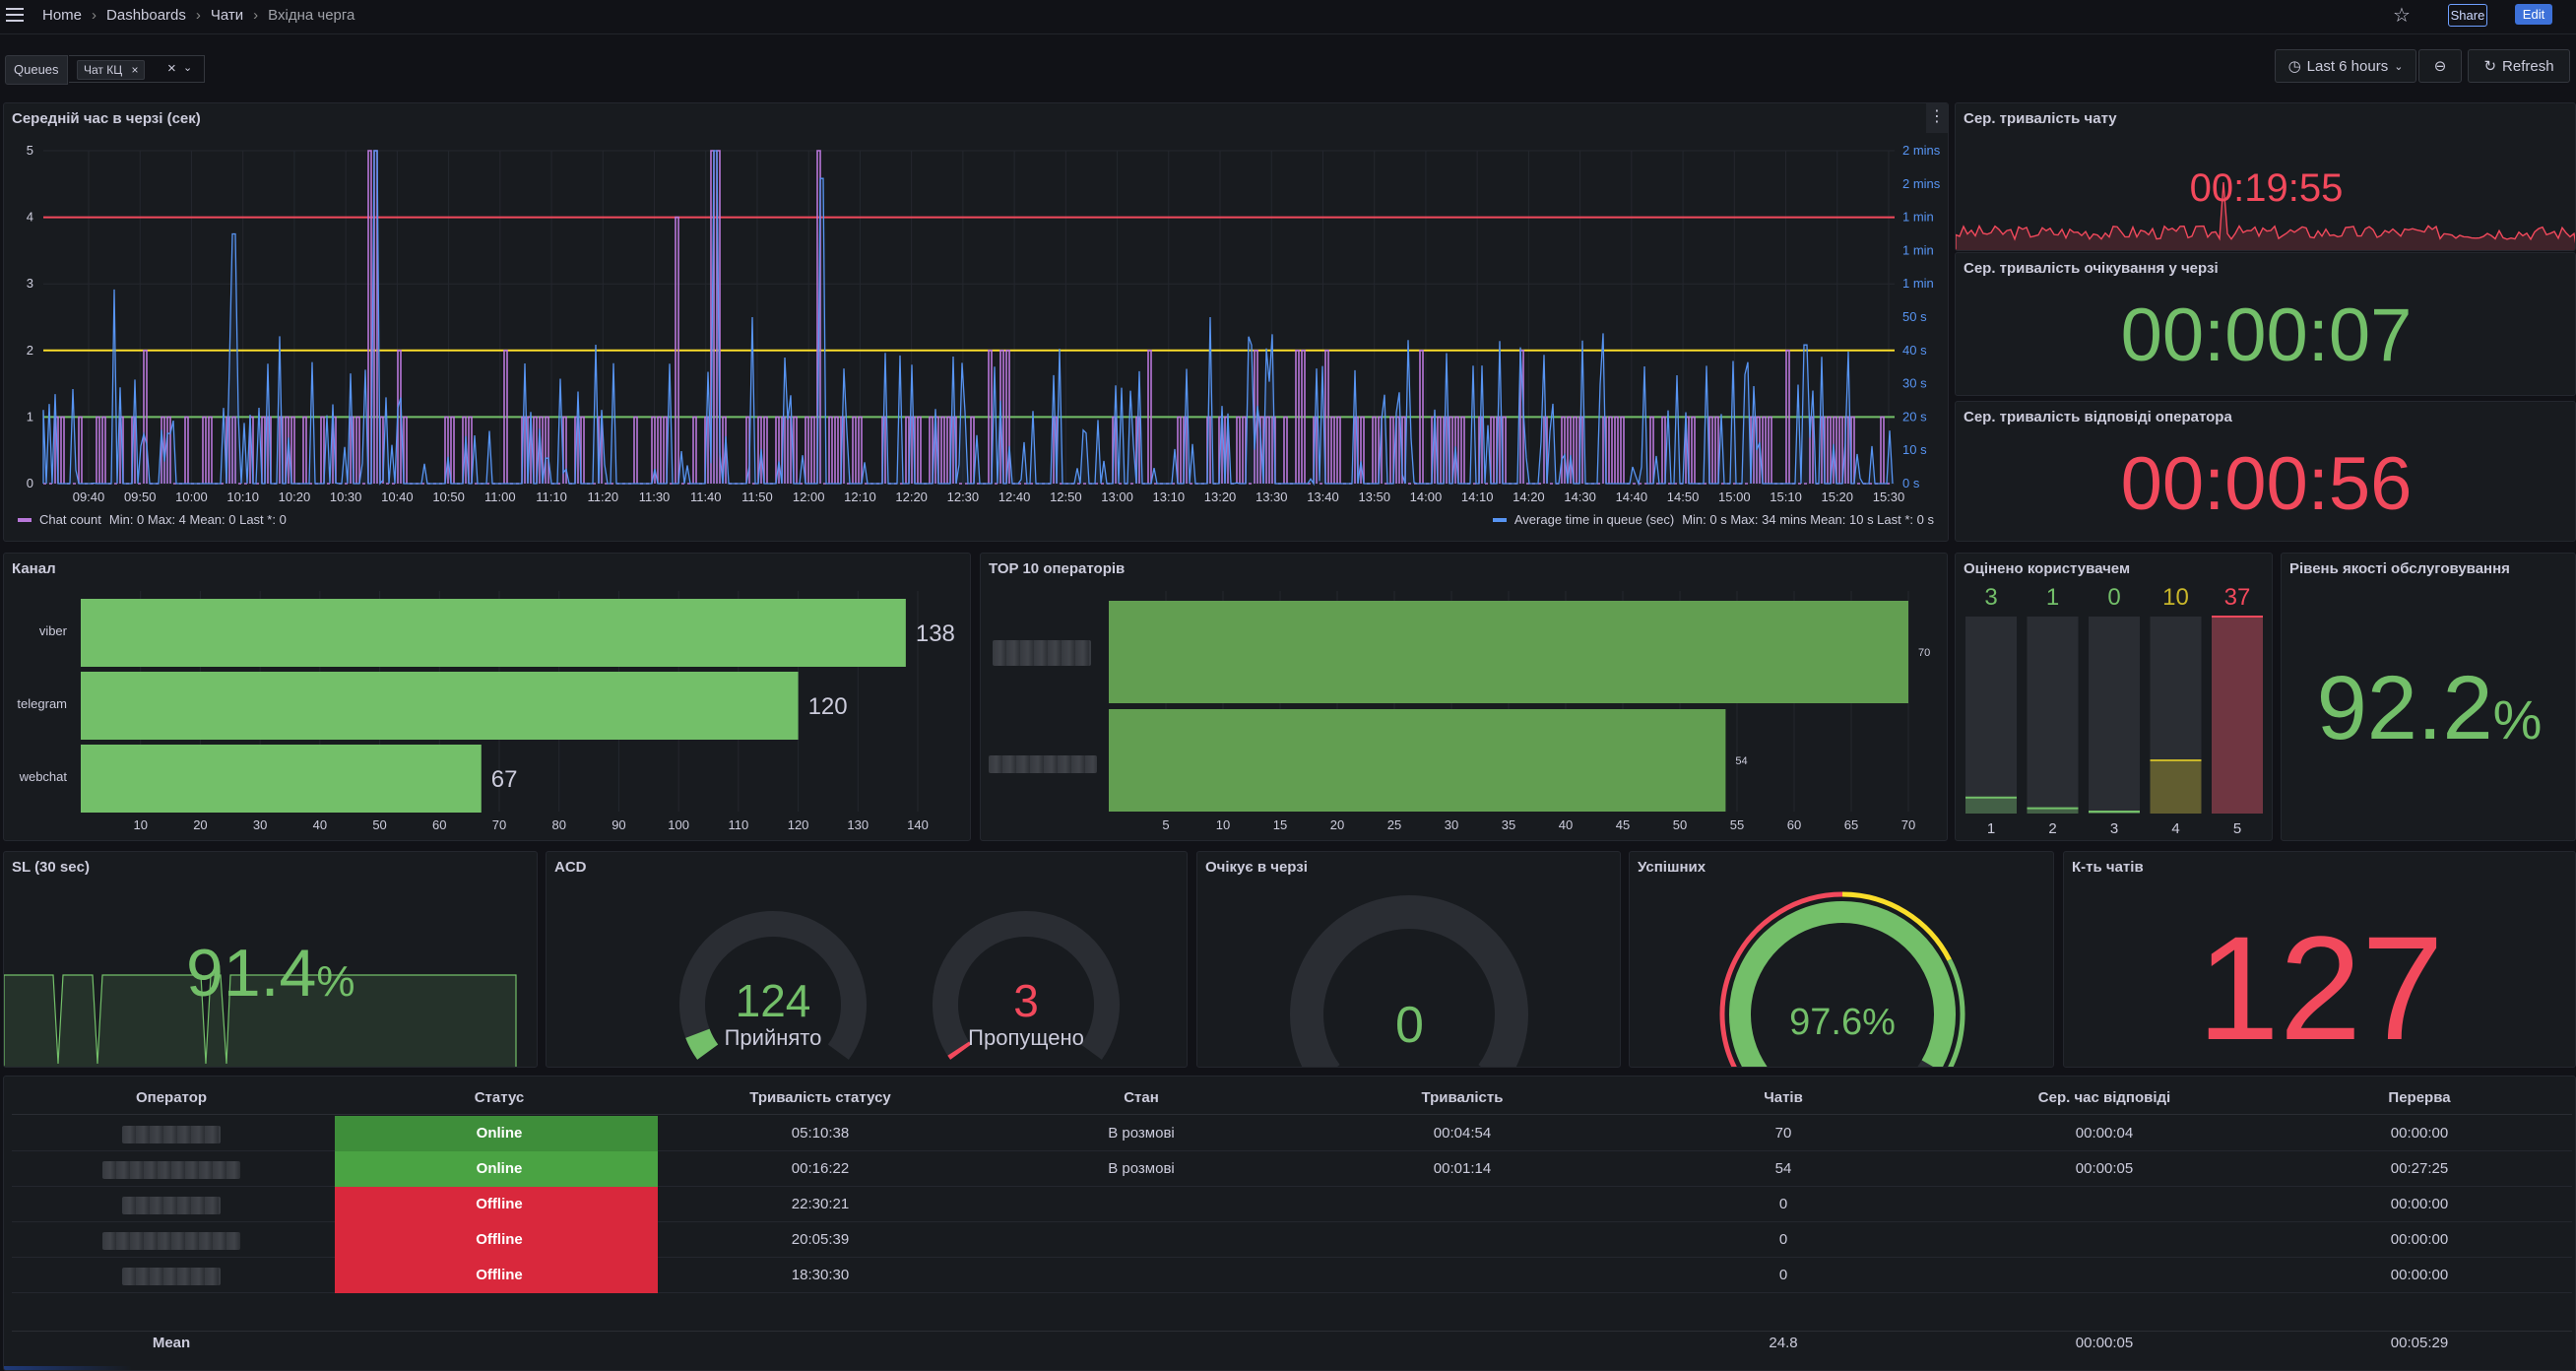 Image resolution: width=2576 pixels, height=1371 pixels. I want to click on x-tick: 15:10, so click(1786, 497).